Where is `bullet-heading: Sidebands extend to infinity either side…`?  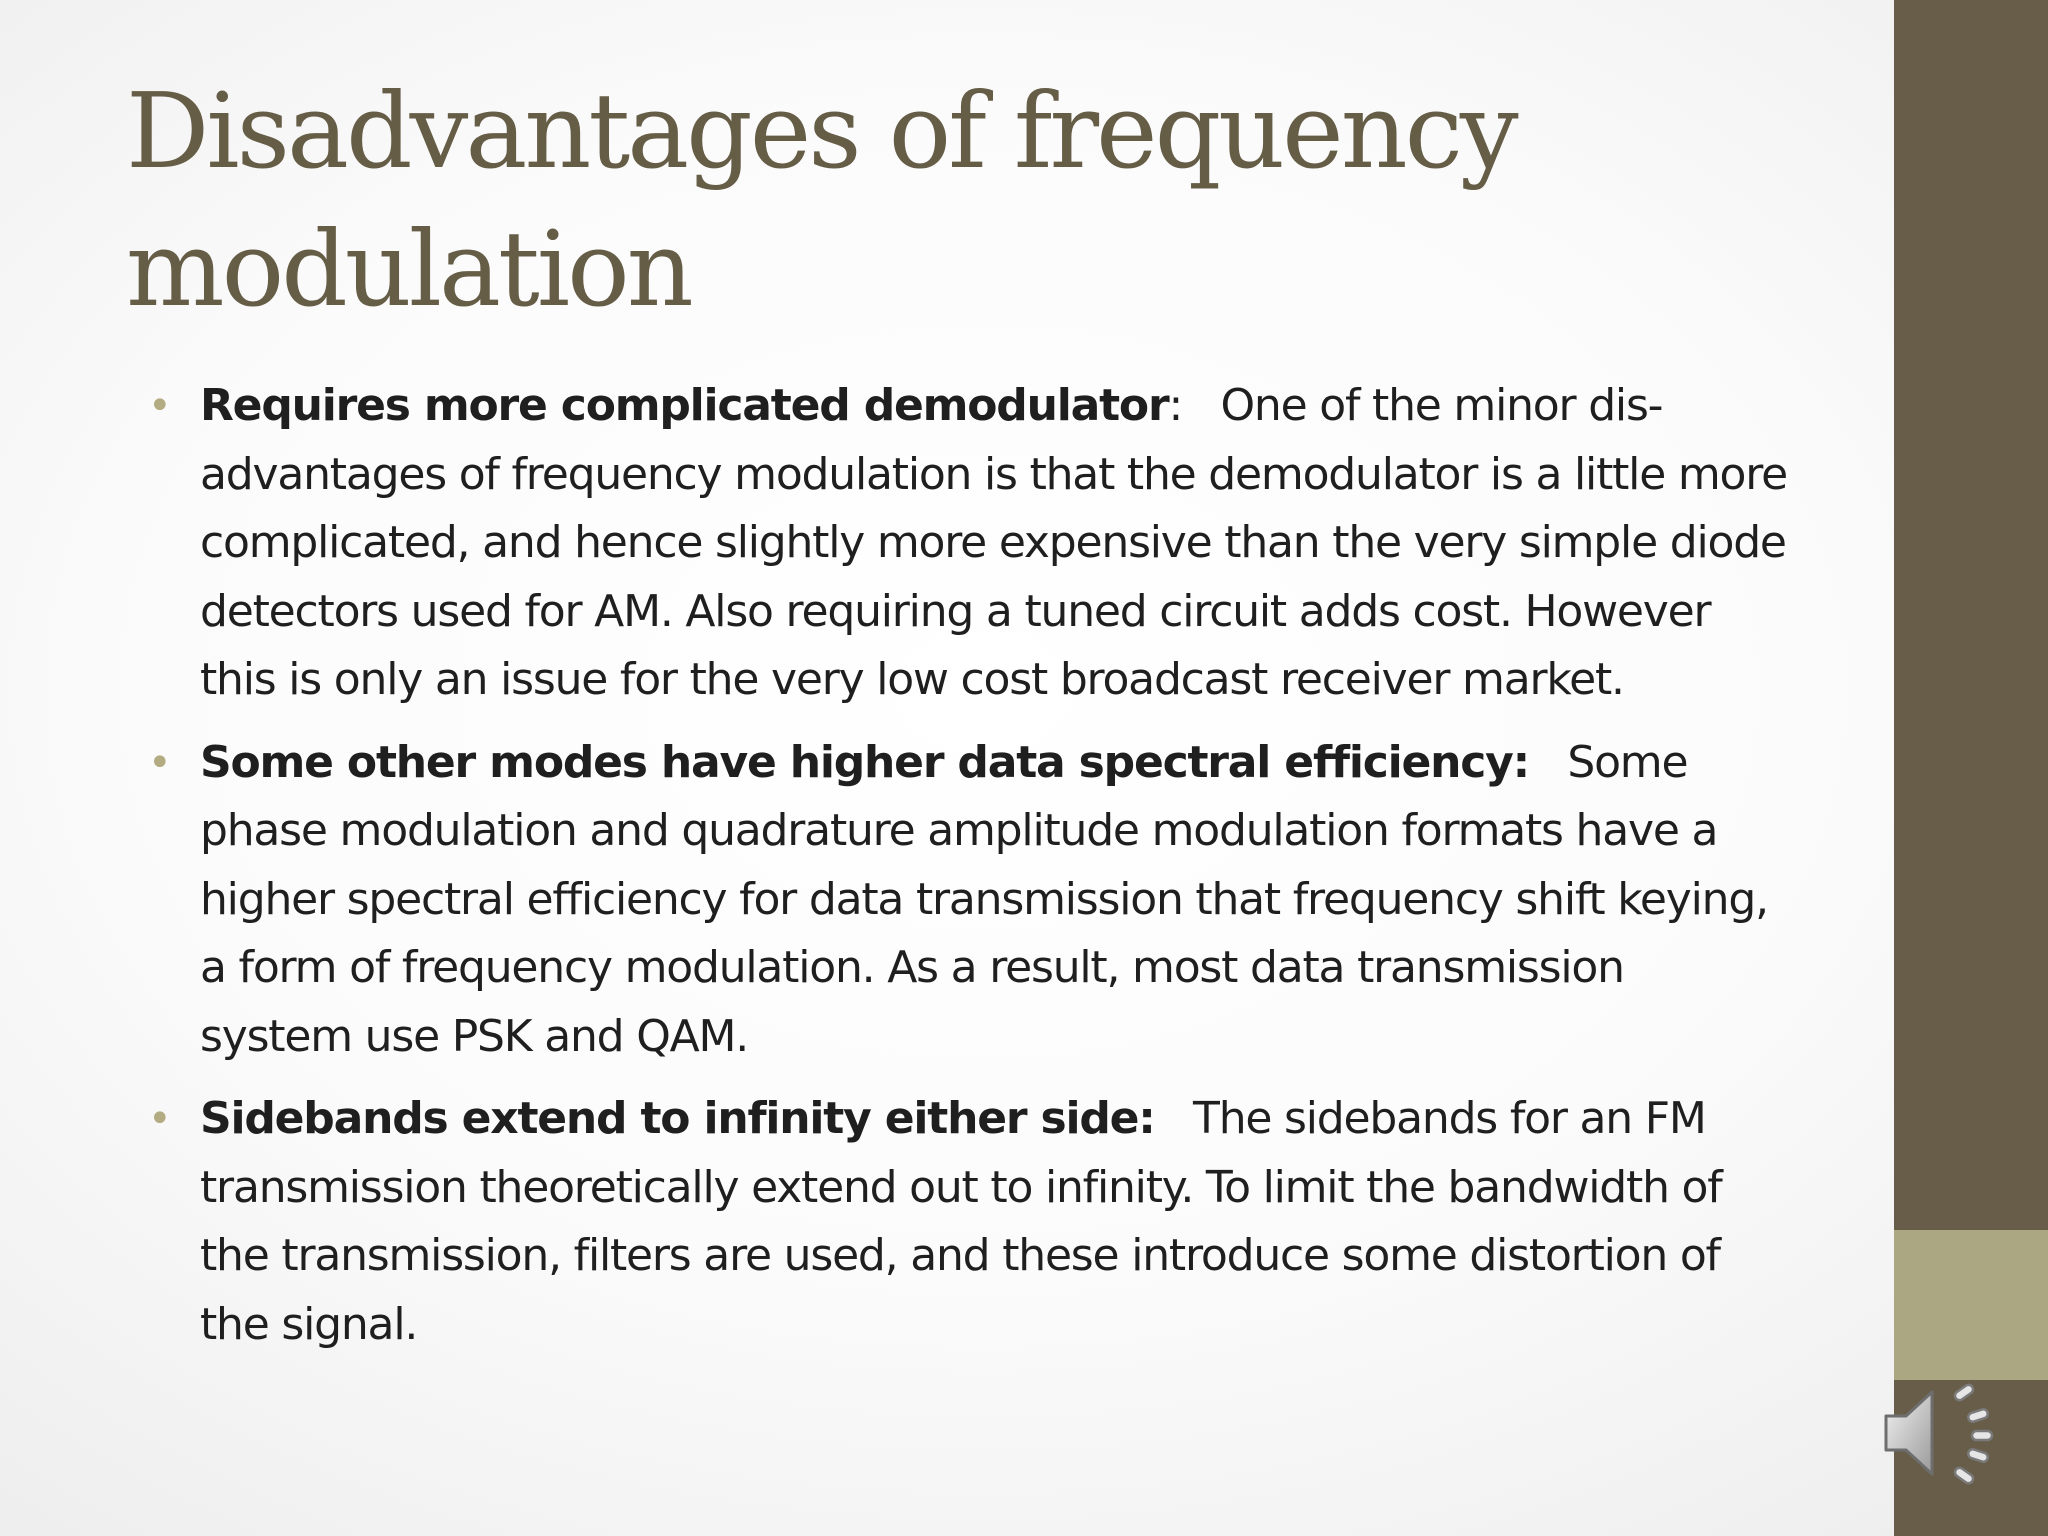
bullet-heading: Sidebands extend to infinity either side… is located at coordinates (678, 1118).